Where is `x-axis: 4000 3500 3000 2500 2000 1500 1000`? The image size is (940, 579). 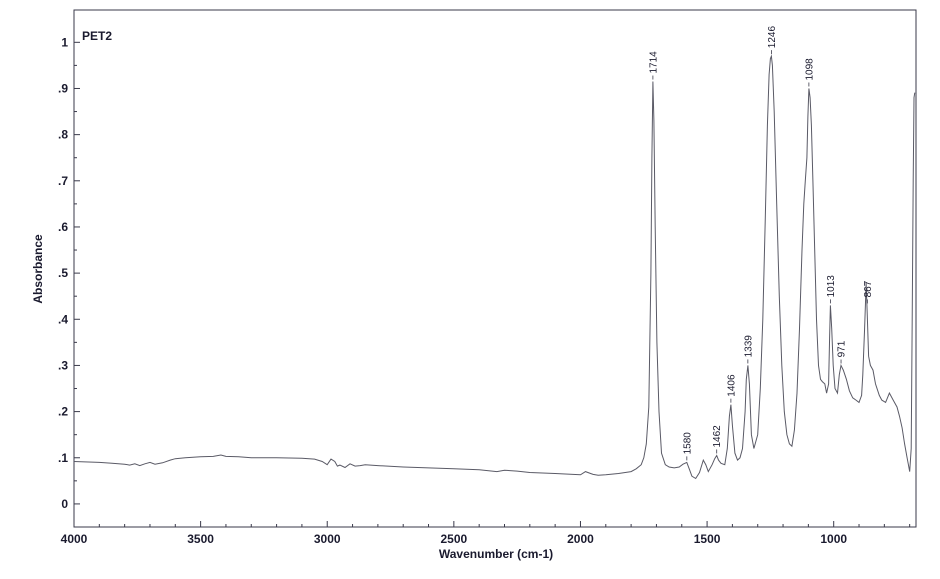 x-axis: 4000 3500 3000 2500 2000 1500 1000 is located at coordinates (486, 533).